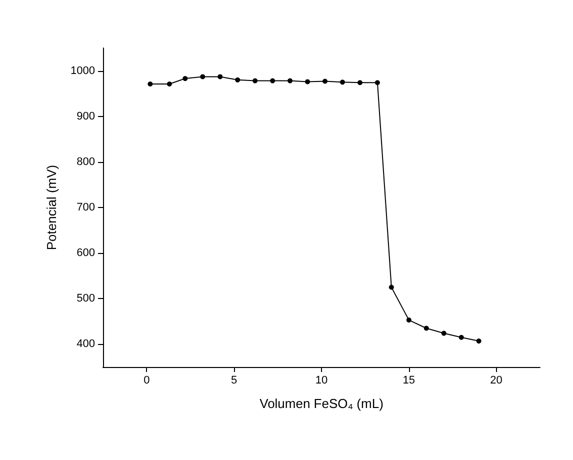  What do you see at coordinates (85, 253) in the screenshot?
I see `y-tick-label: 600` at bounding box center [85, 253].